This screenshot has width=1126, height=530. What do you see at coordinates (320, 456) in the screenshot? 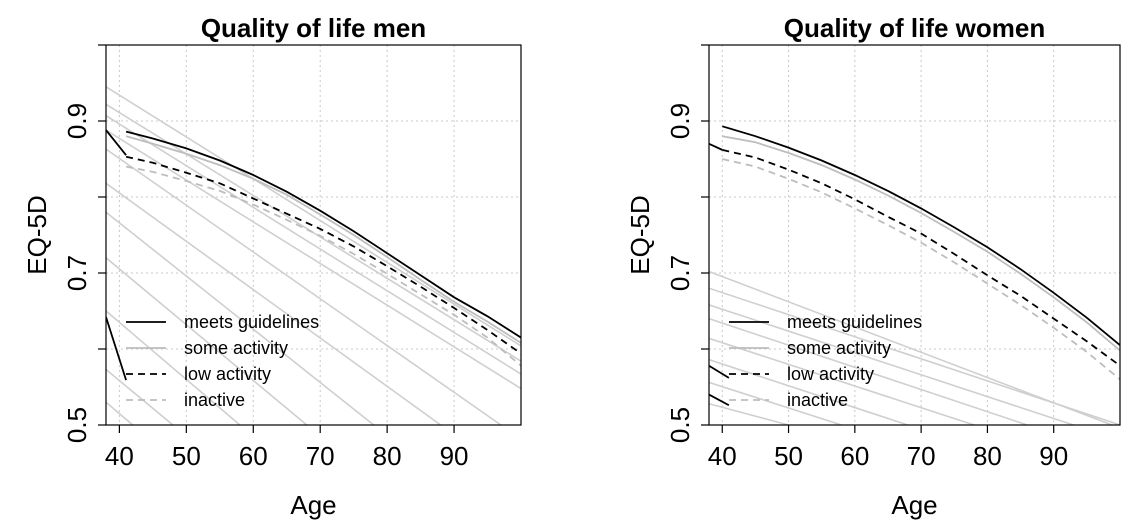
I see `chart1-x-tick-label-3: 70` at bounding box center [320, 456].